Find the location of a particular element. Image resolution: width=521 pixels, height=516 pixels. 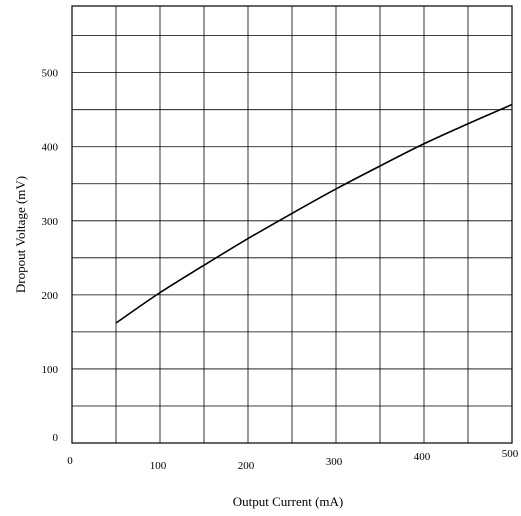

y-tick-label: 100 is located at coordinates (50, 370).